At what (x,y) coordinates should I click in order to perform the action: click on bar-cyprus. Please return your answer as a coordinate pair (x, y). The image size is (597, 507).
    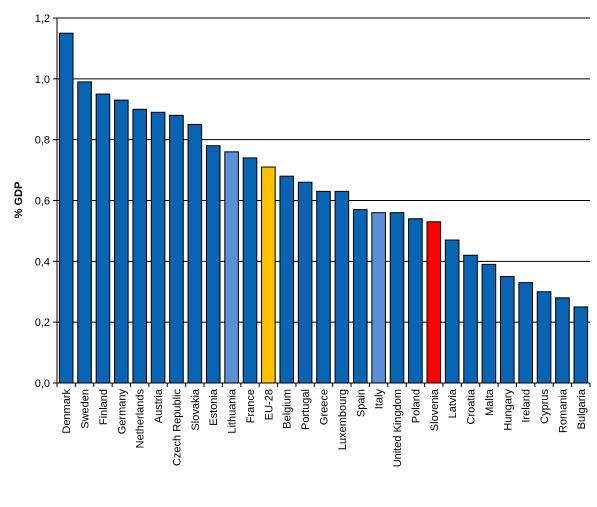
    Looking at the image, I should click on (544, 337).